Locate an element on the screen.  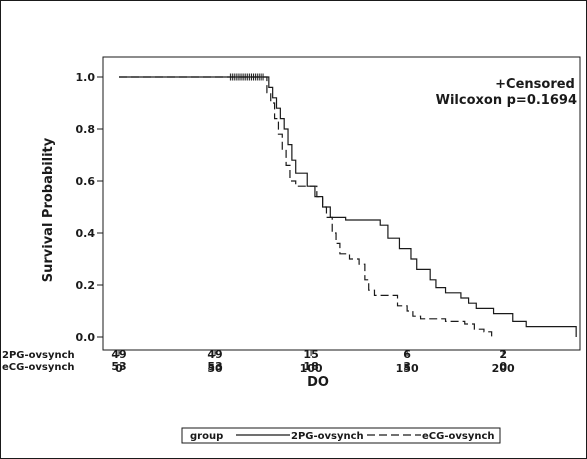
x-tick-label: 200 is located at coordinates (503, 368).